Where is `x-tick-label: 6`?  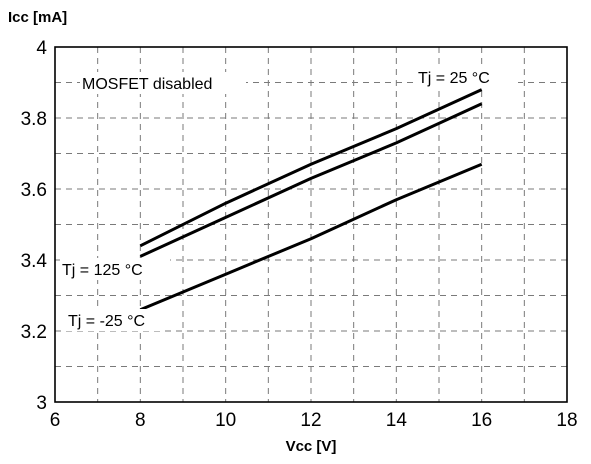 x-tick-label: 6 is located at coordinates (55, 420).